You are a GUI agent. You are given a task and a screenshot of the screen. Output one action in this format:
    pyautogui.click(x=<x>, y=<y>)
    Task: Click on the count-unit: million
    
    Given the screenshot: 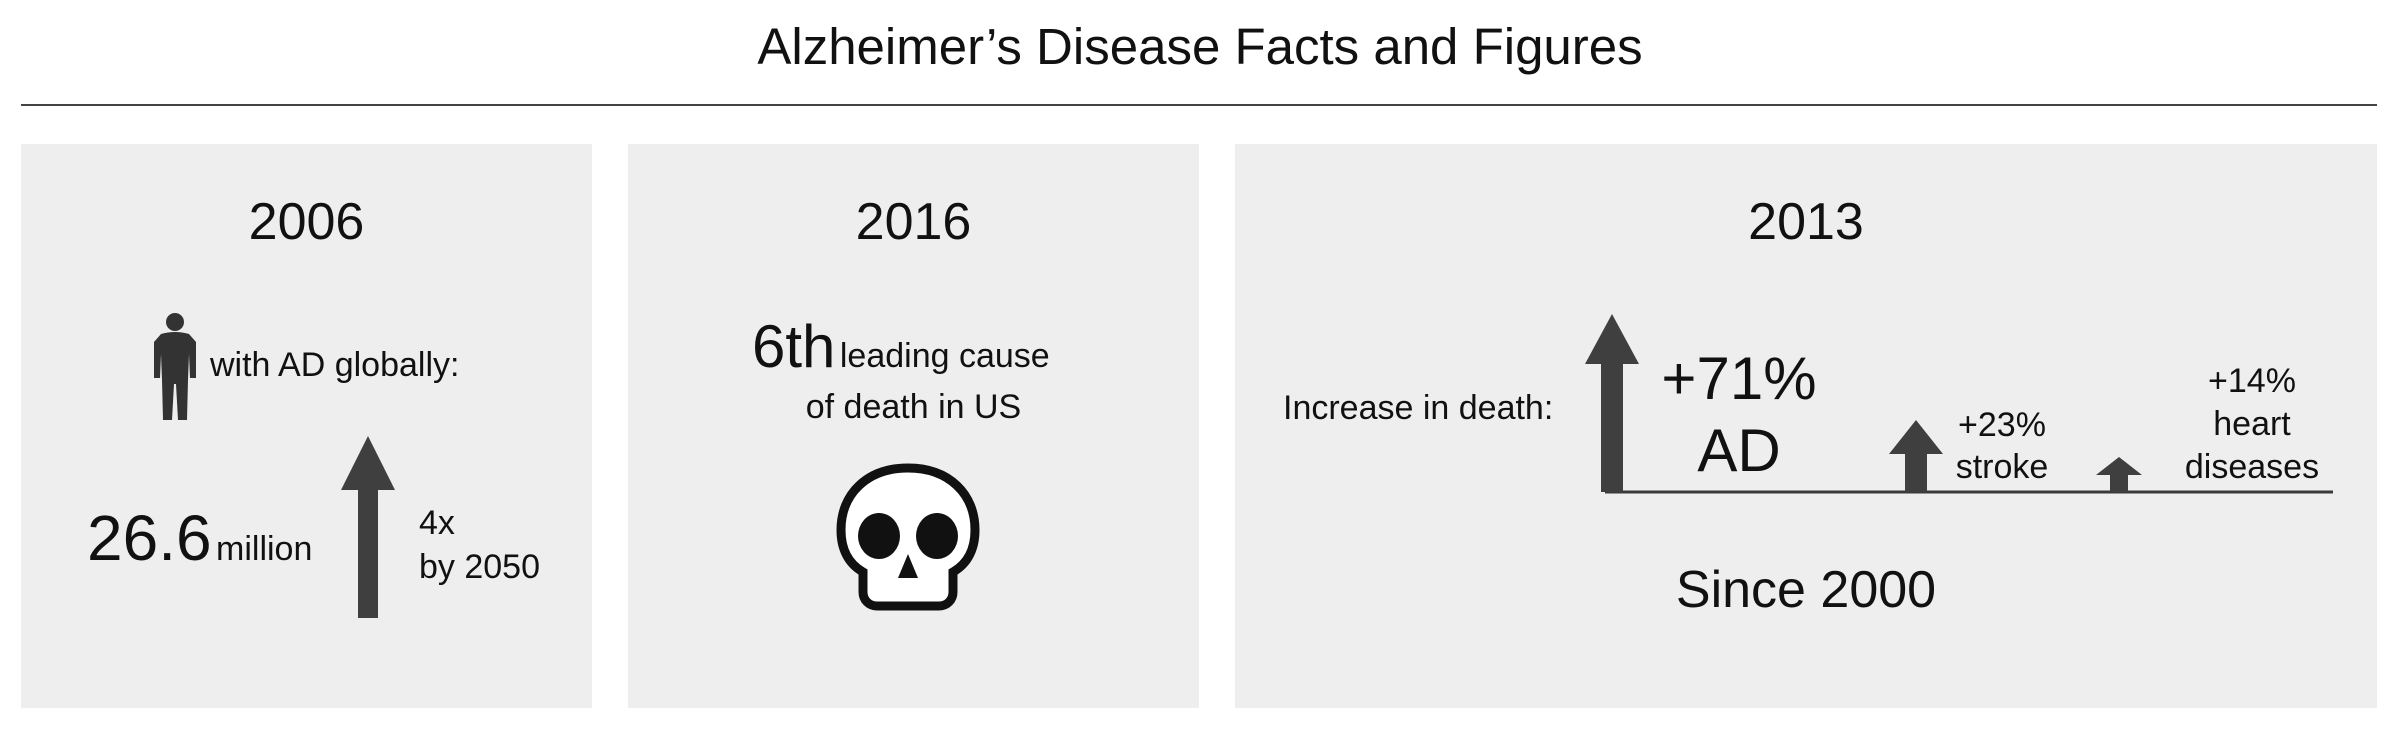 What is the action you would take?
    pyautogui.click(x=264, y=549)
    